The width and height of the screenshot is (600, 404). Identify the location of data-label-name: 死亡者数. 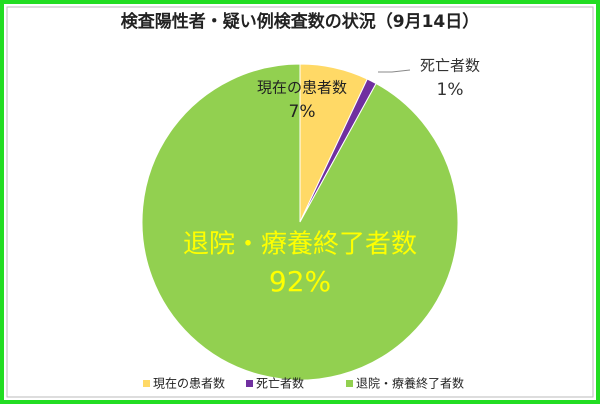
(450, 66).